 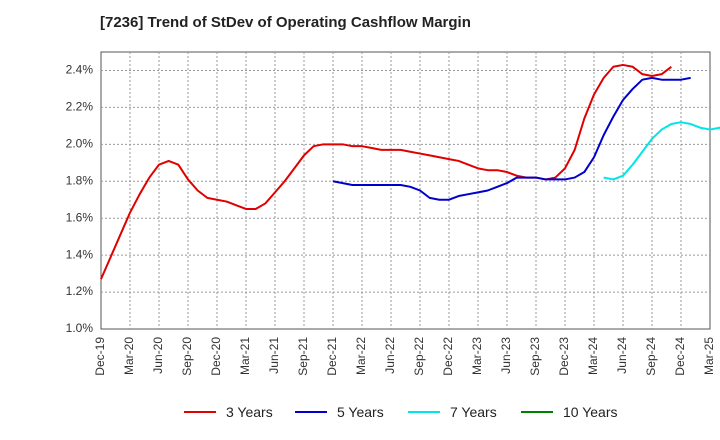 What do you see at coordinates (158, 355) in the screenshot?
I see `x-tick-label: Jun-20` at bounding box center [158, 355].